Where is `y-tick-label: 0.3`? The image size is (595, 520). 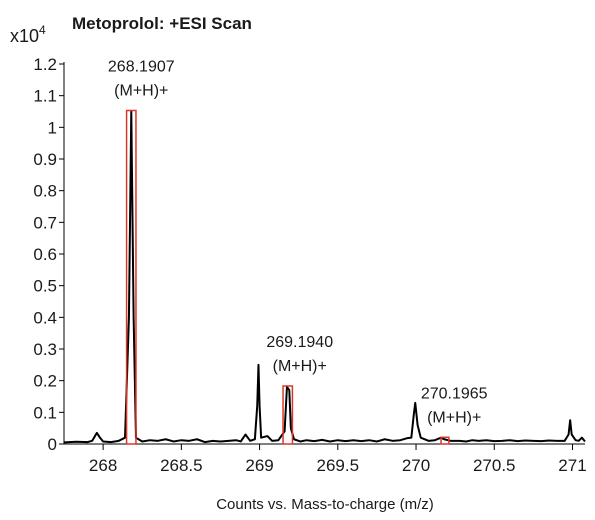 y-tick-label: 0.3 is located at coordinates (45, 349).